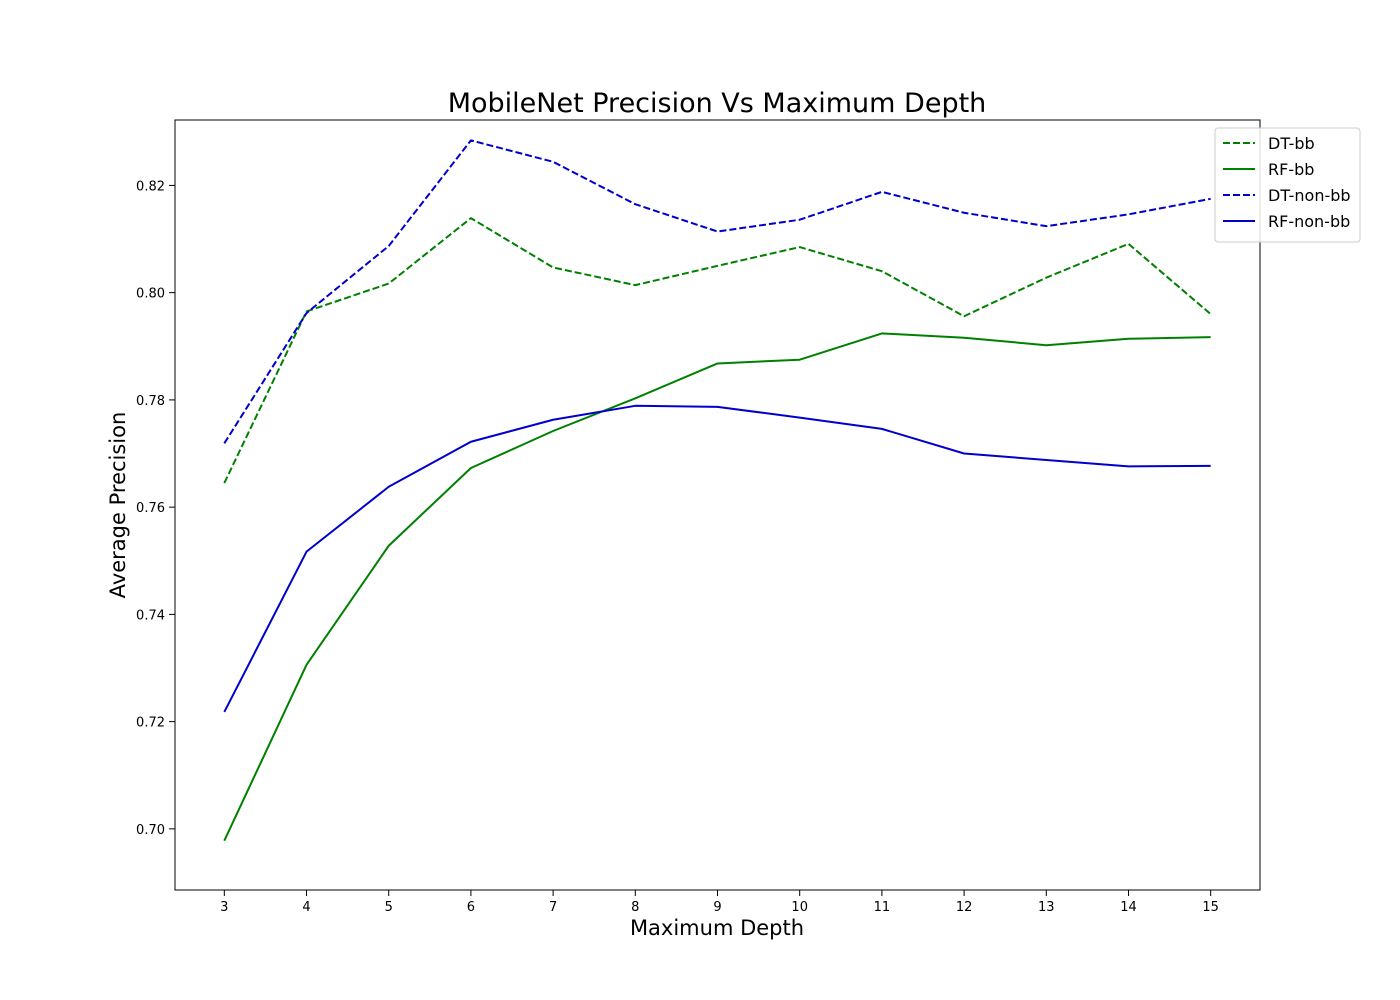  Describe the element at coordinates (1046, 907) in the screenshot. I see `x-tick-label: 13` at that location.